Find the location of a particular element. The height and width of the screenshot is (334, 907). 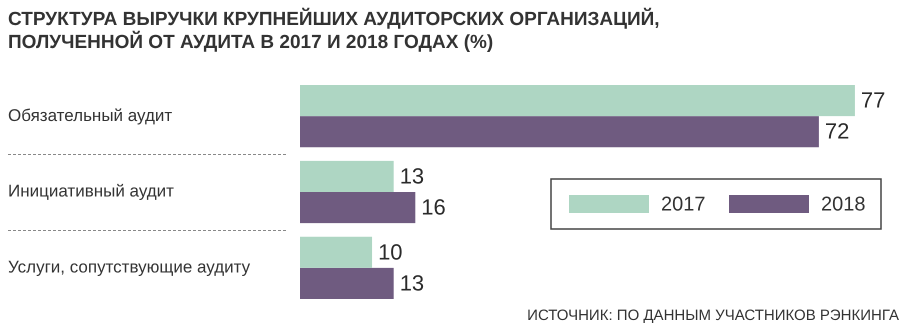

data-label: 77 is located at coordinates (873, 100).